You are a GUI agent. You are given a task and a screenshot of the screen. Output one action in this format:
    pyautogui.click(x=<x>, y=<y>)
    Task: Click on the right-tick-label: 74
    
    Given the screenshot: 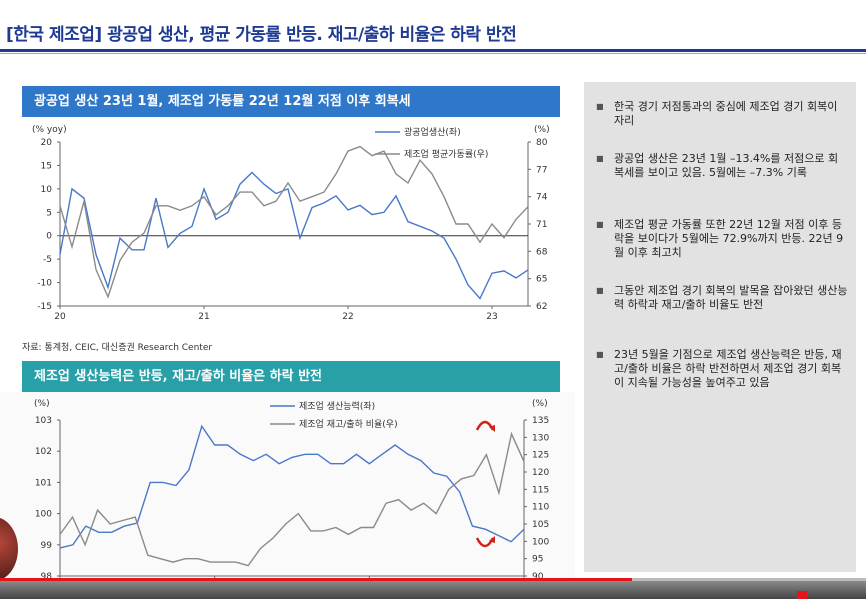 What is the action you would take?
    pyautogui.click(x=542, y=198)
    